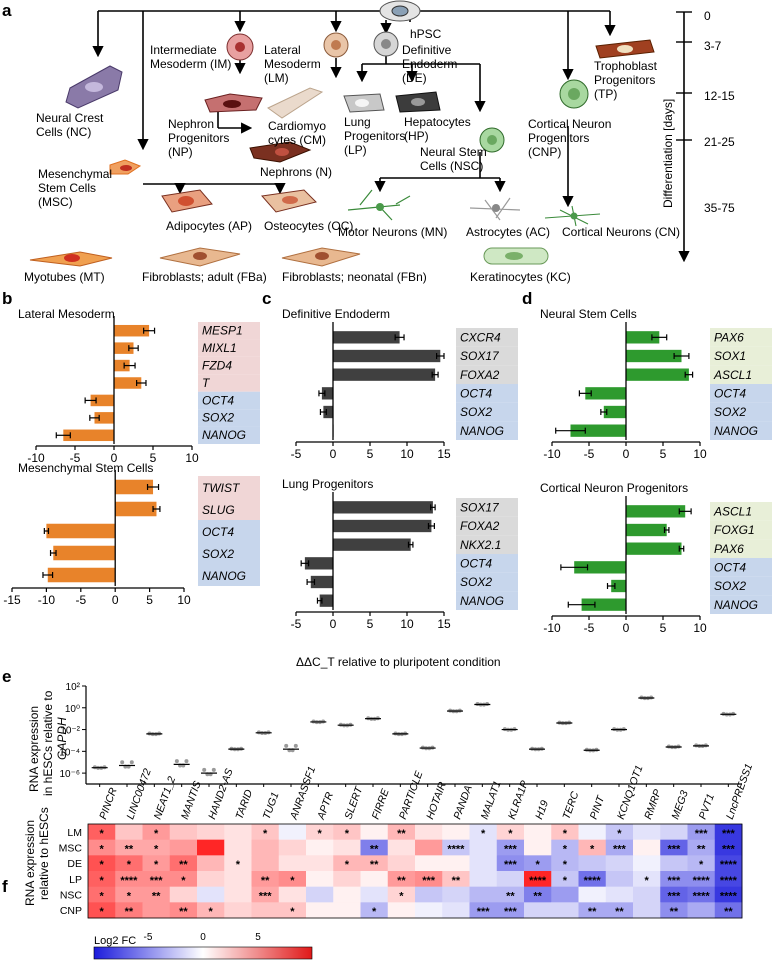  What do you see at coordinates (674, 881) in the screenshot?
I see `heatmap-star-3-21: ***` at bounding box center [674, 881].